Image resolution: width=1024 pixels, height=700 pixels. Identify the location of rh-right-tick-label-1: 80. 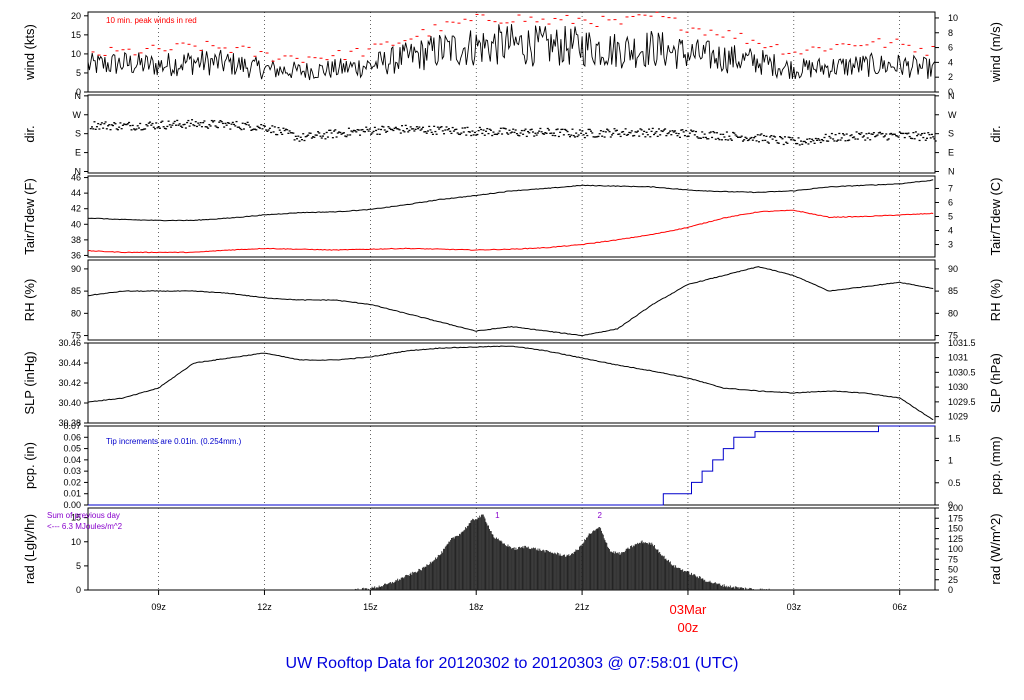
(953, 313).